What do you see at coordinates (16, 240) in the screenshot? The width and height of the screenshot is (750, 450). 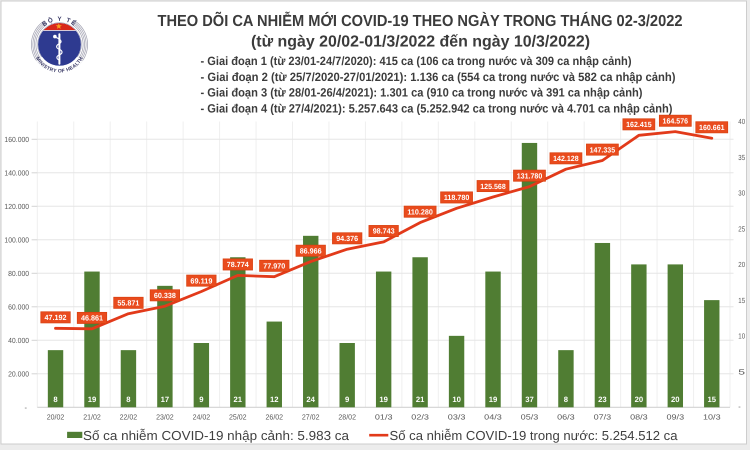 I see `svg-text: 100.000` at bounding box center [16, 240].